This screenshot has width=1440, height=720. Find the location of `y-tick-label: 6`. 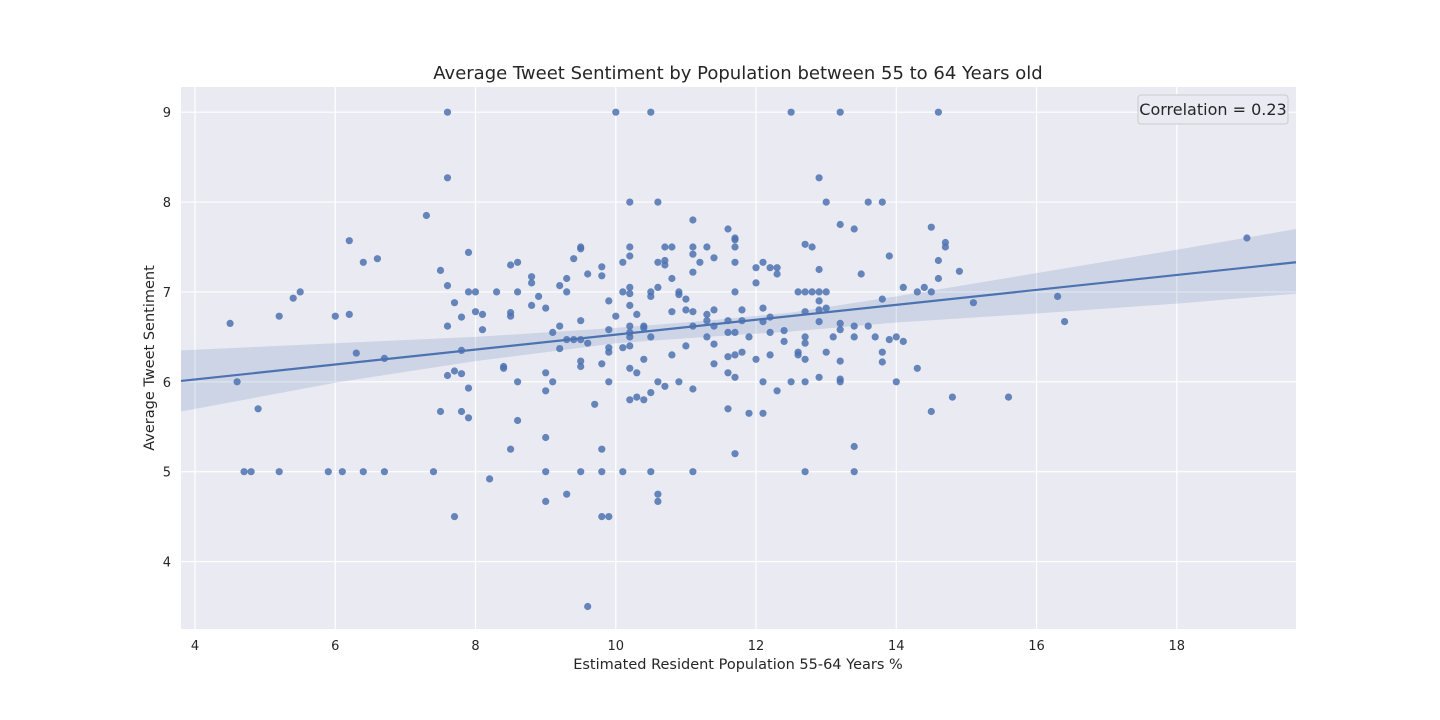

y-tick-label: 6 is located at coordinates (167, 383).